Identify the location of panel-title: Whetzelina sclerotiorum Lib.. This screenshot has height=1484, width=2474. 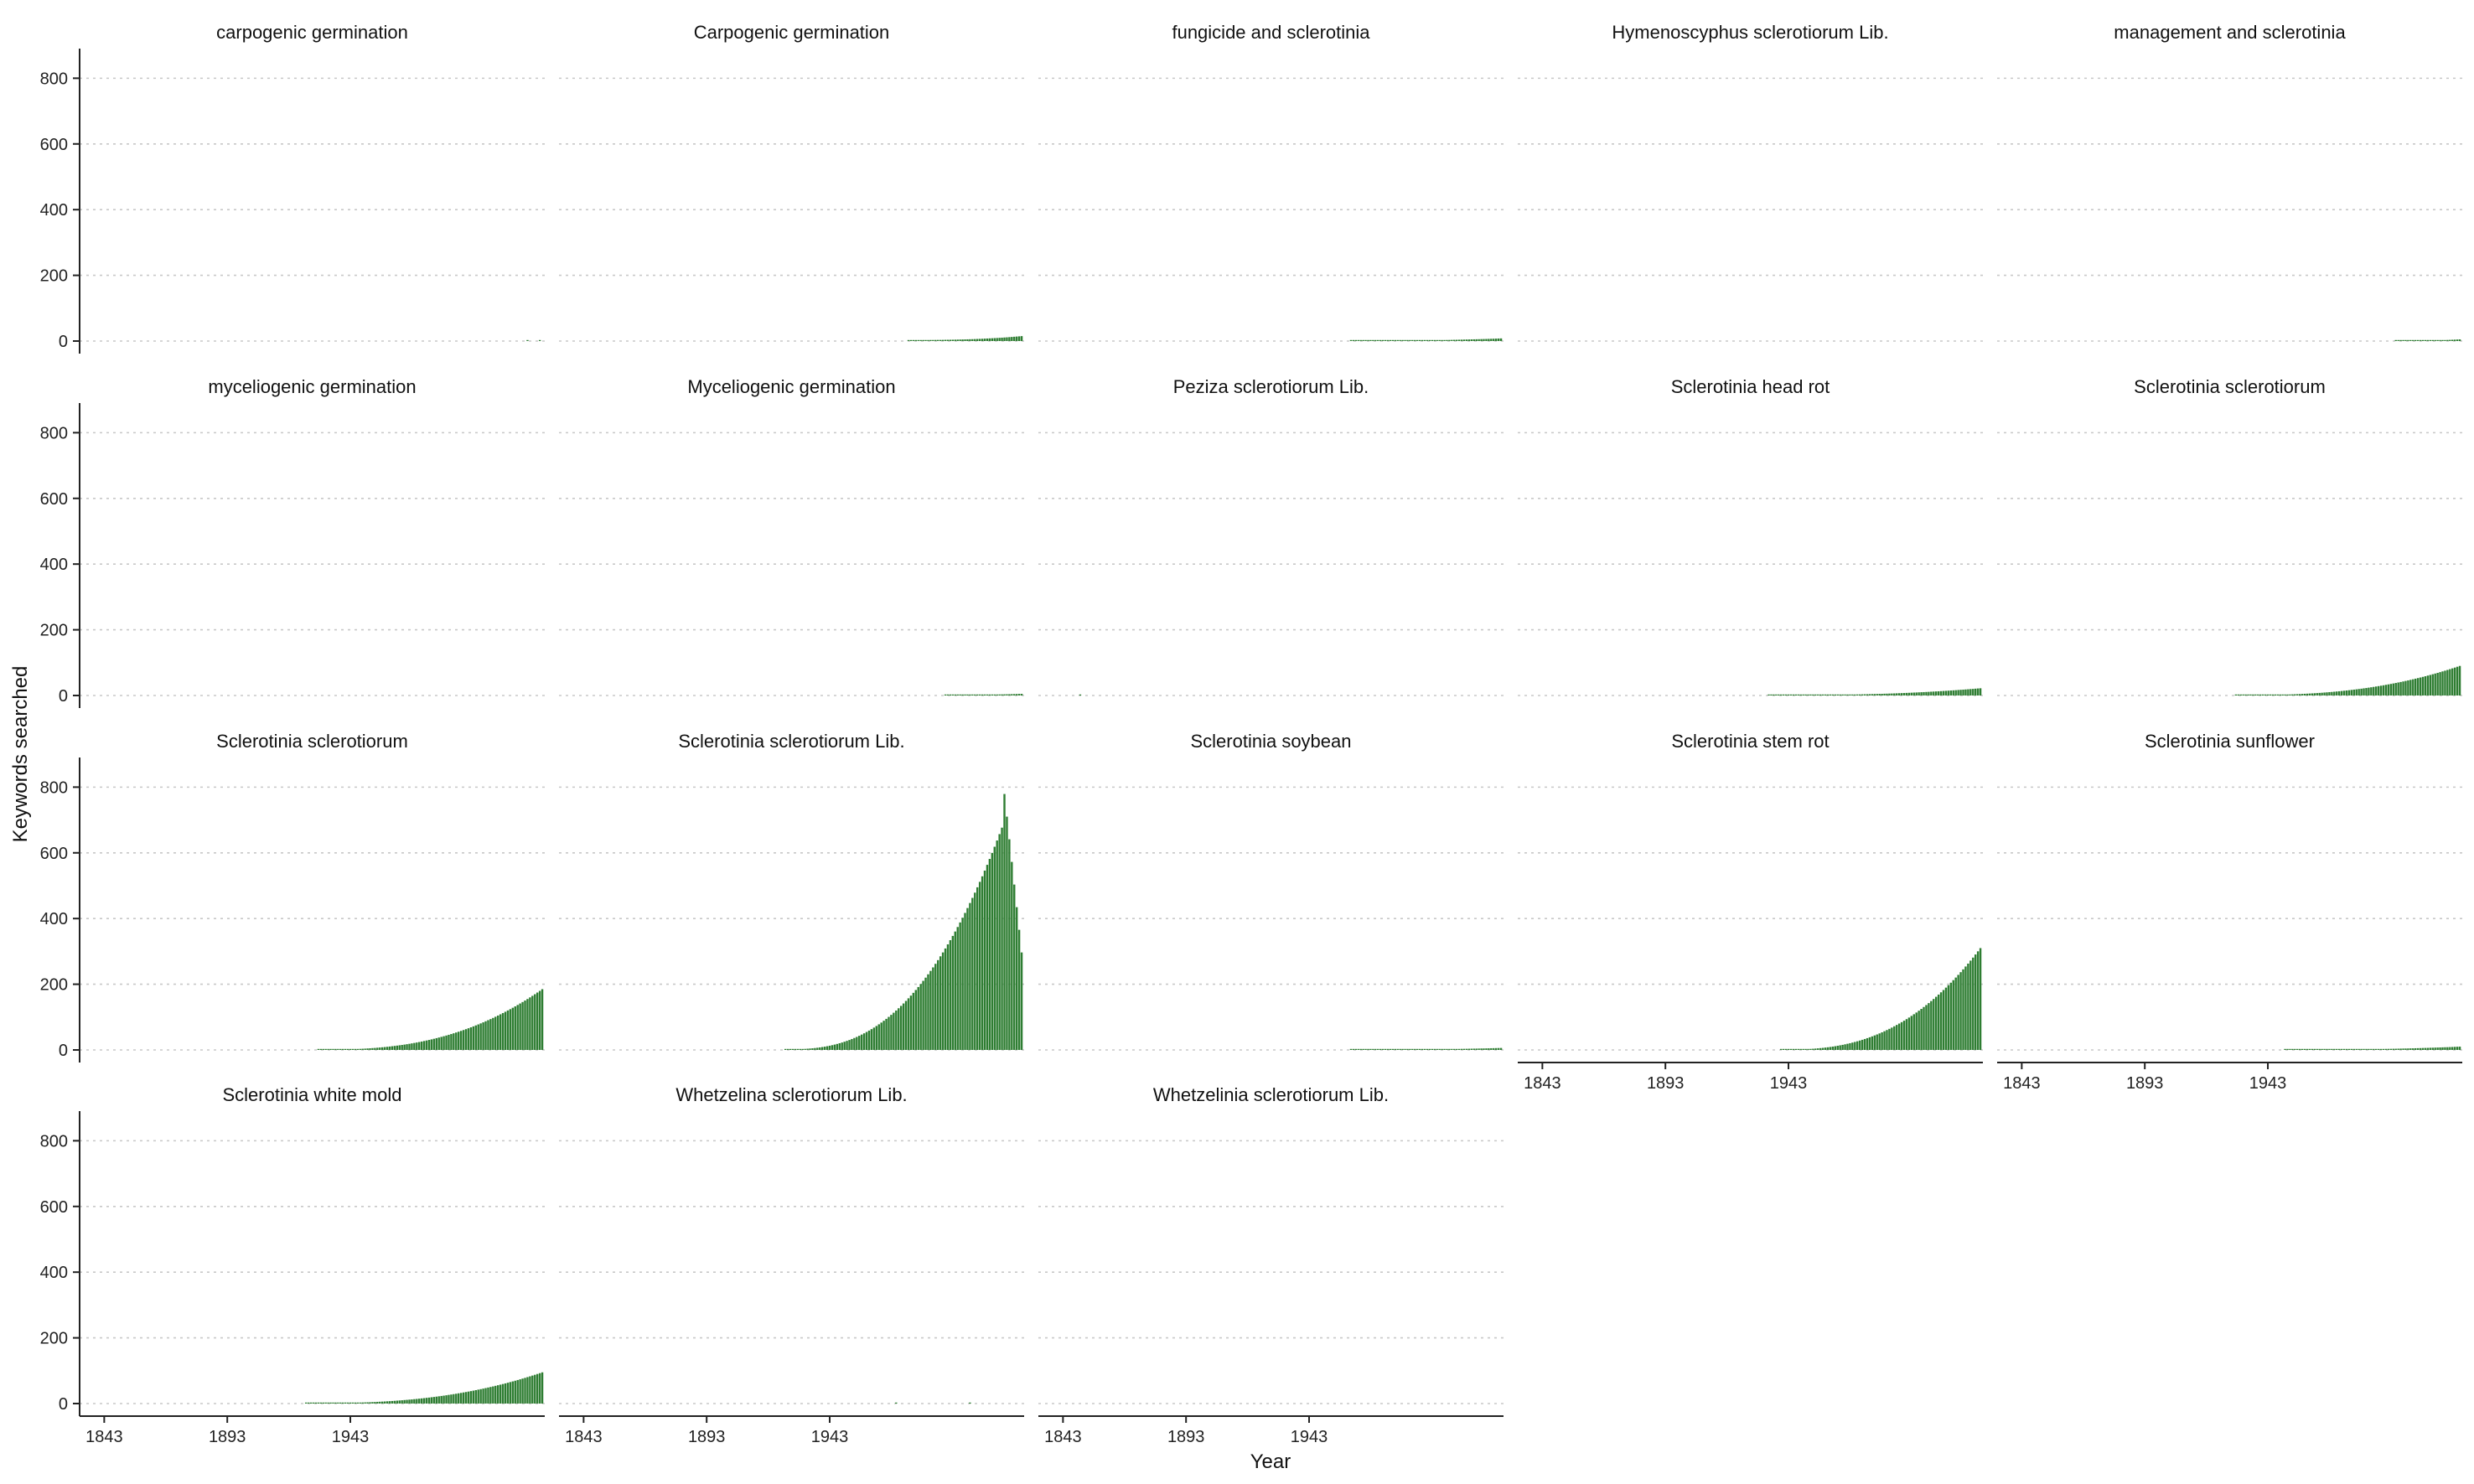
(791, 1095).